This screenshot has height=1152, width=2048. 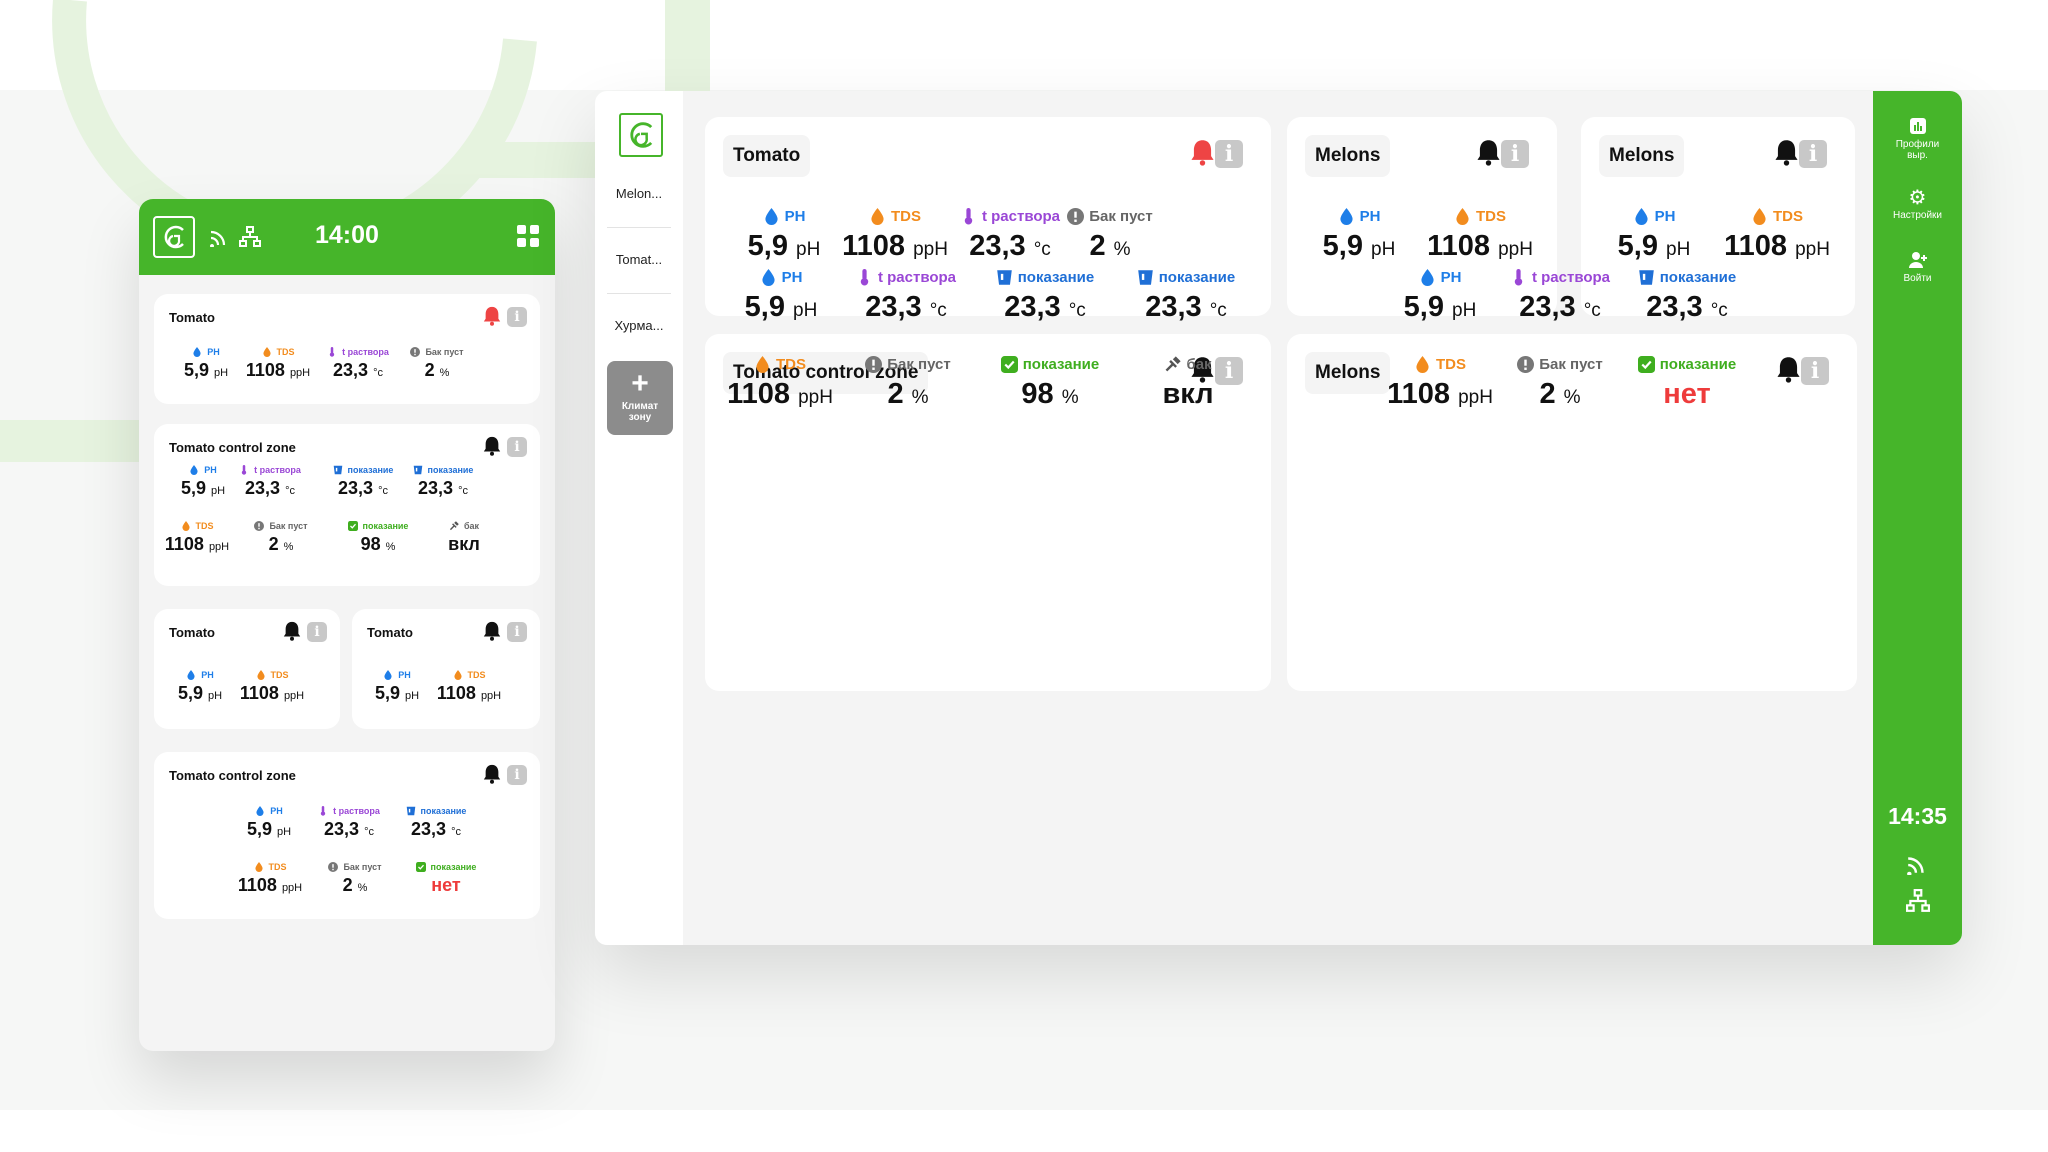 What do you see at coordinates (190, 693) in the screenshot?
I see `metric-value: 5,9` at bounding box center [190, 693].